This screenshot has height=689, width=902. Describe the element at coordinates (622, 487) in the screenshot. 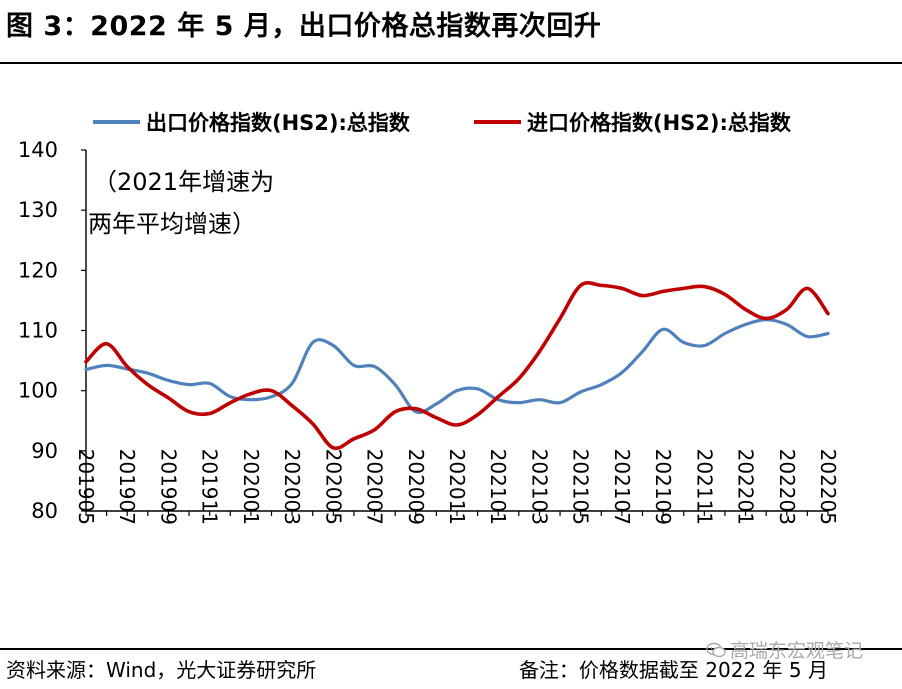

I see `x-tick-label: 202107` at that location.